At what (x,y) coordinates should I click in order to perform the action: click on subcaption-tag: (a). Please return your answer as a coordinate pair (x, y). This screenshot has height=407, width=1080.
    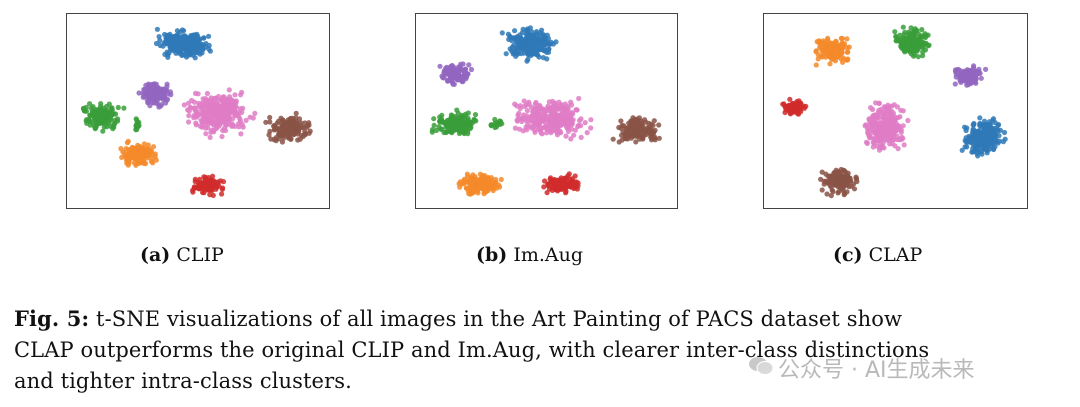
    Looking at the image, I should click on (155, 255).